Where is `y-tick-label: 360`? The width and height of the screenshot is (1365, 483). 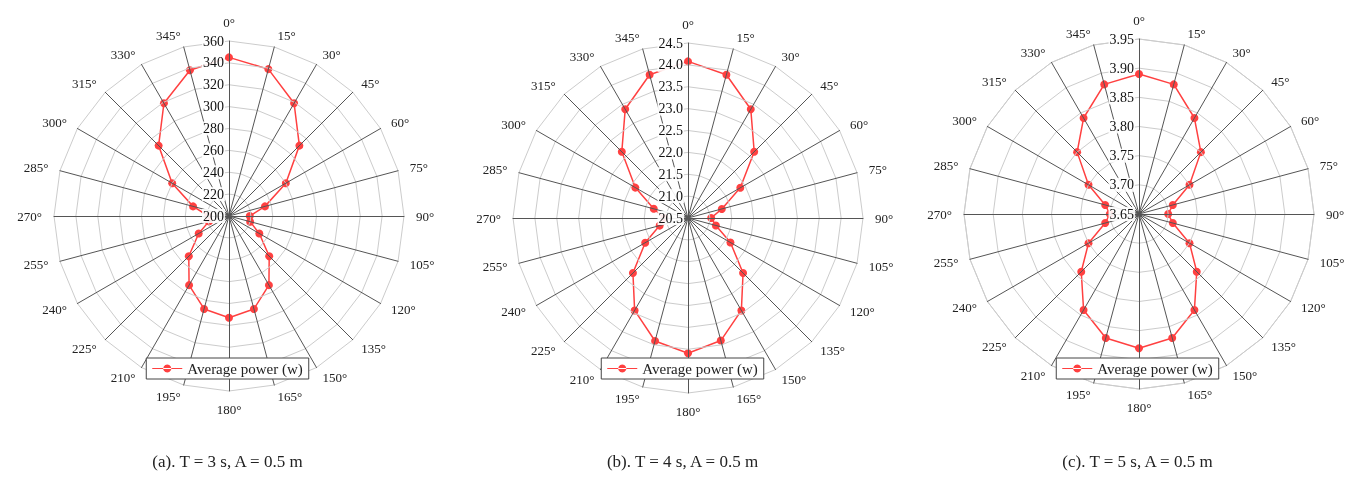 y-tick-label: 360 is located at coordinates (213, 41).